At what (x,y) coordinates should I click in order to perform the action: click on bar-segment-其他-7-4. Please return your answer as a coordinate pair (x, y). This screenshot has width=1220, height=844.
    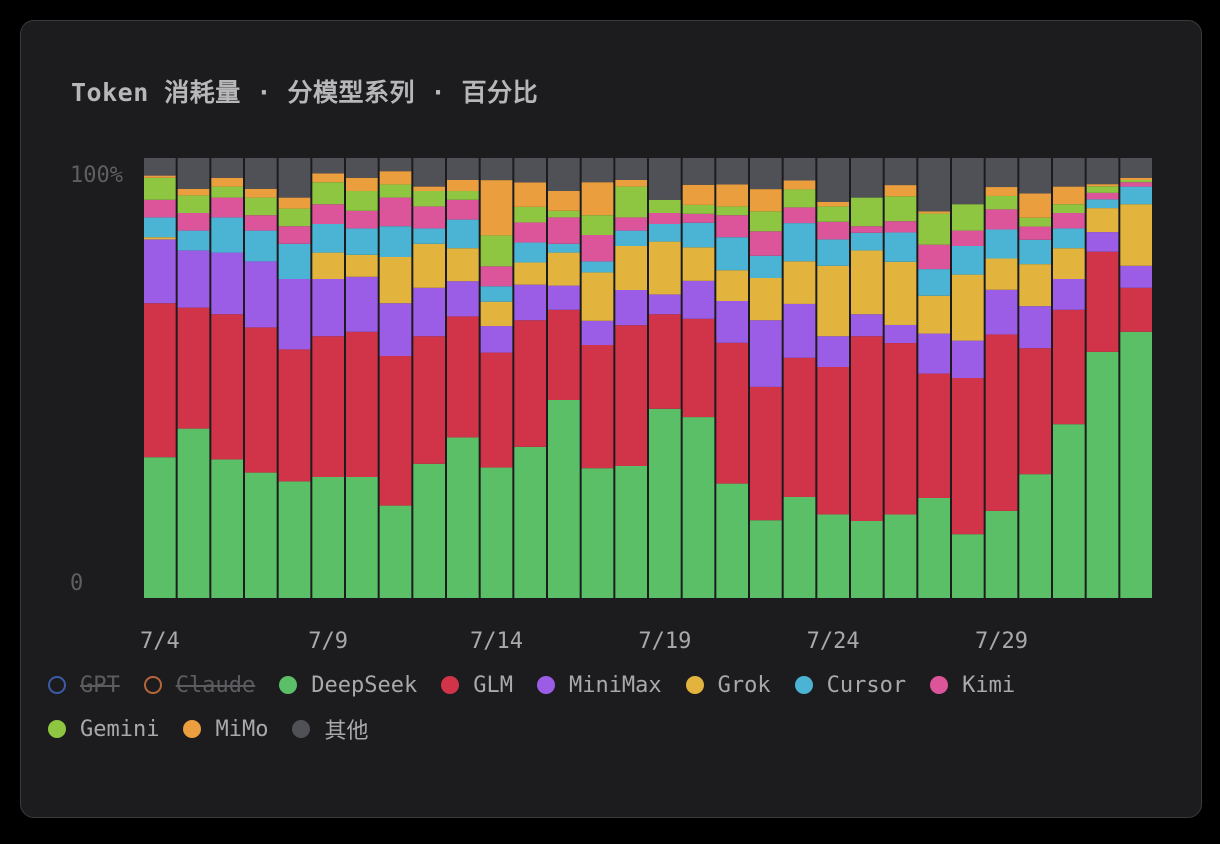
    Looking at the image, I should click on (160, 167).